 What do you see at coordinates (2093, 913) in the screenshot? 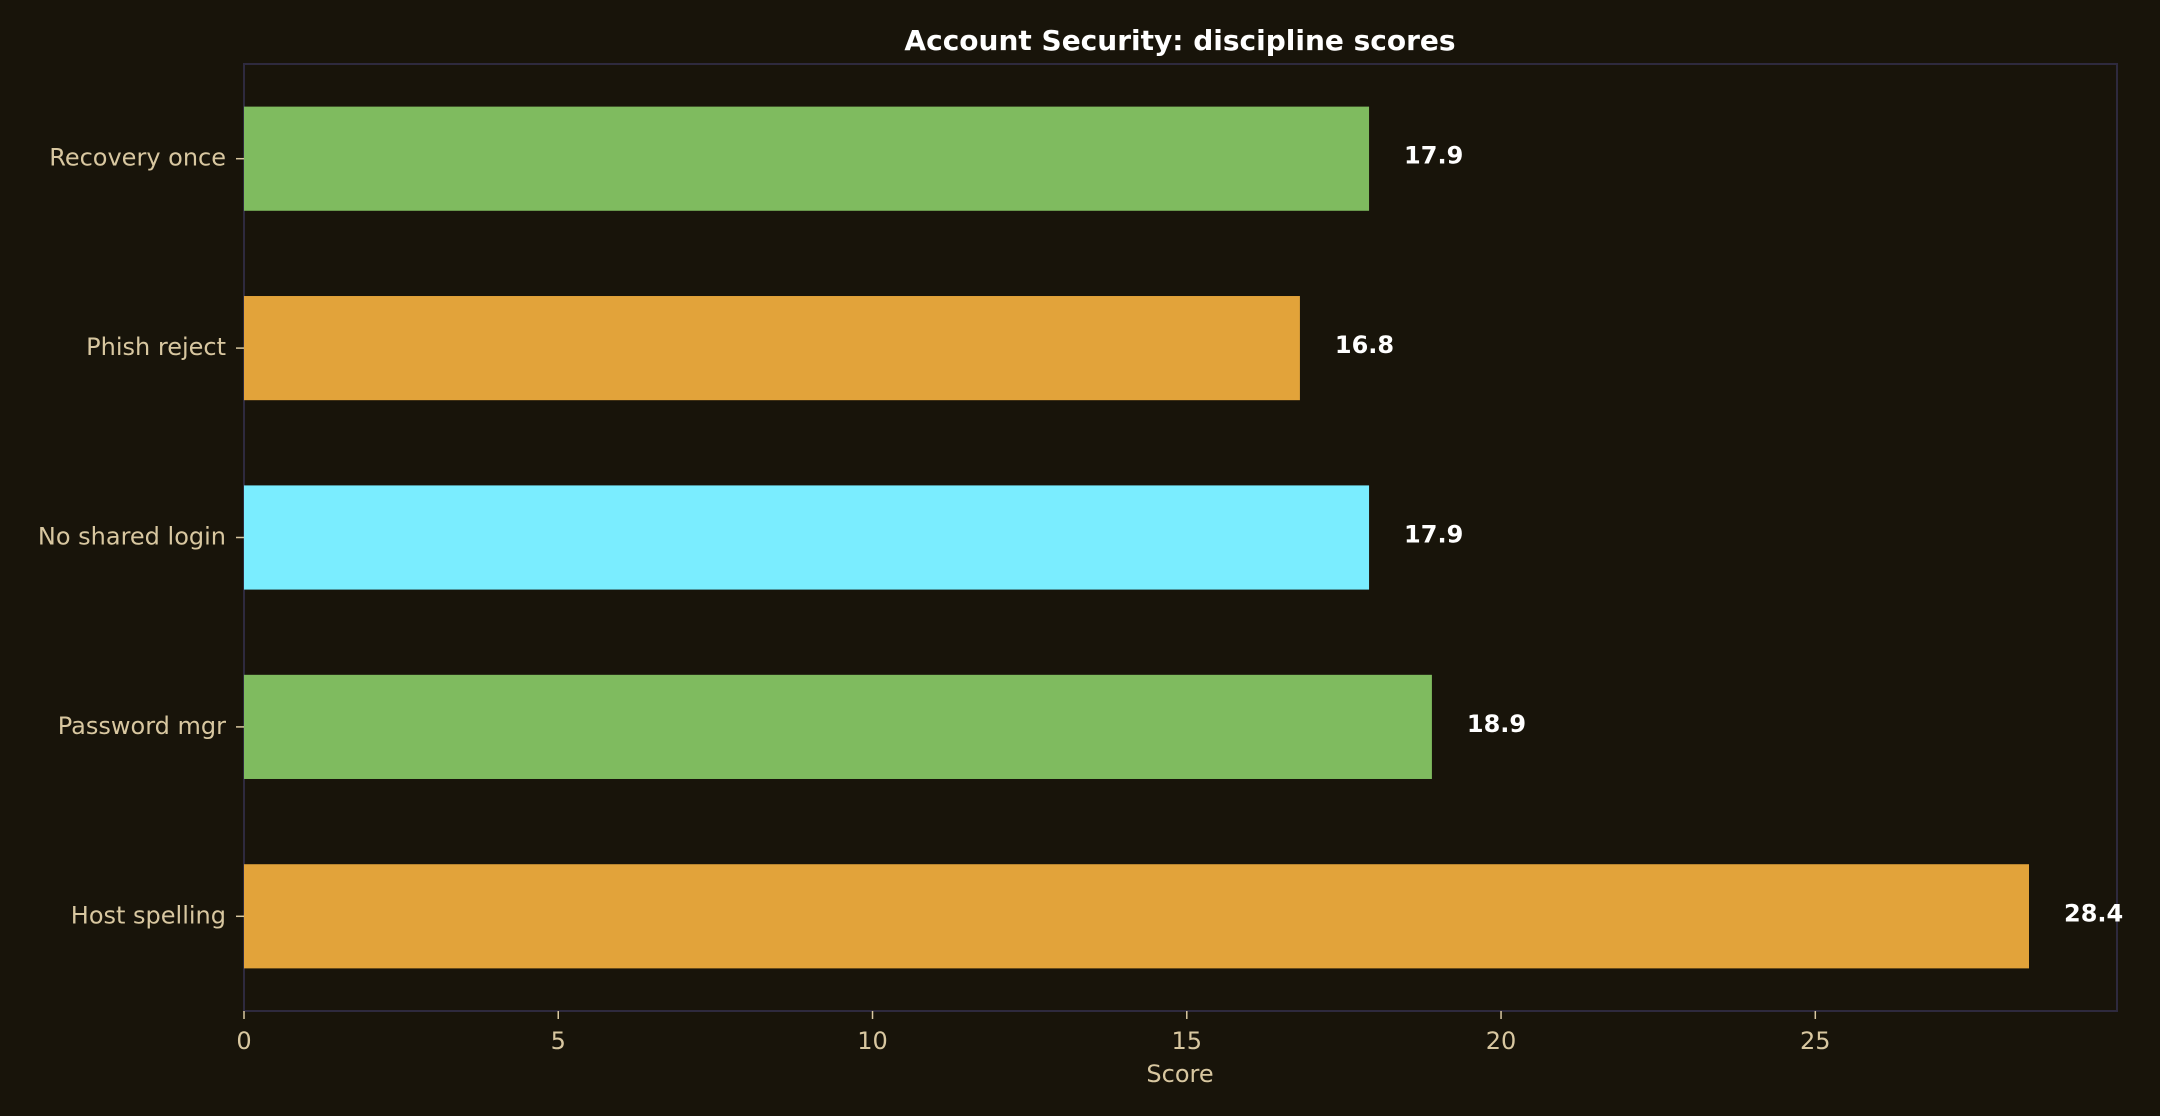
I see `value-label: 28.4` at bounding box center [2093, 913].